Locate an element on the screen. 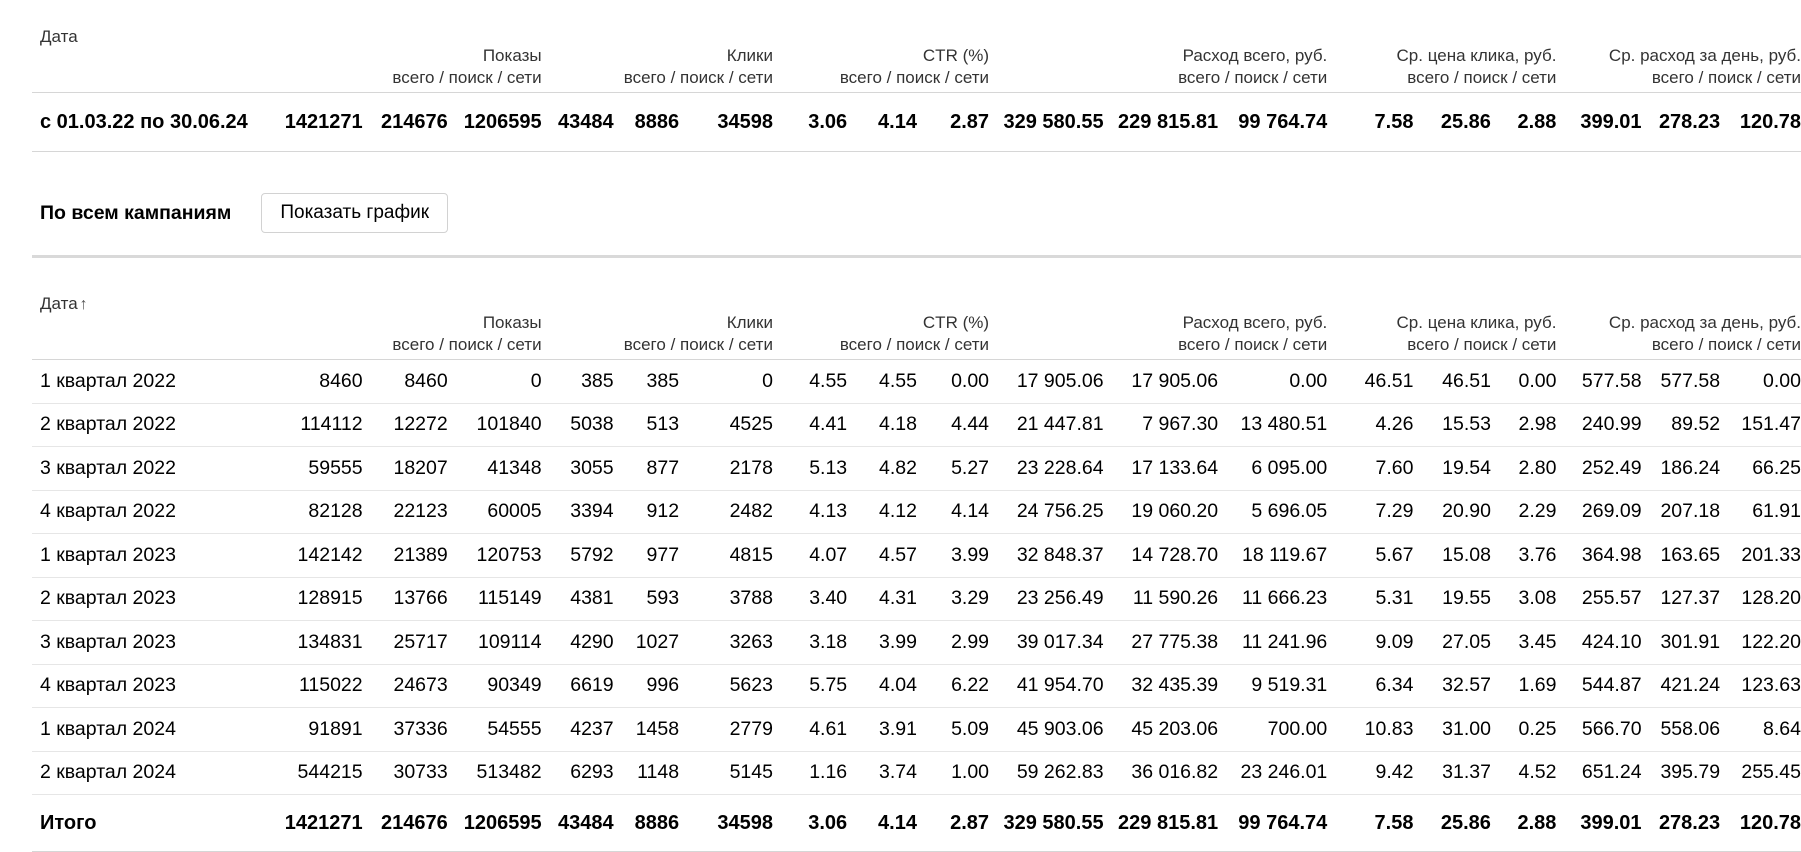 This screenshot has width=1801, height=852. row-value-cell: 31.00 is located at coordinates (1466, 728).